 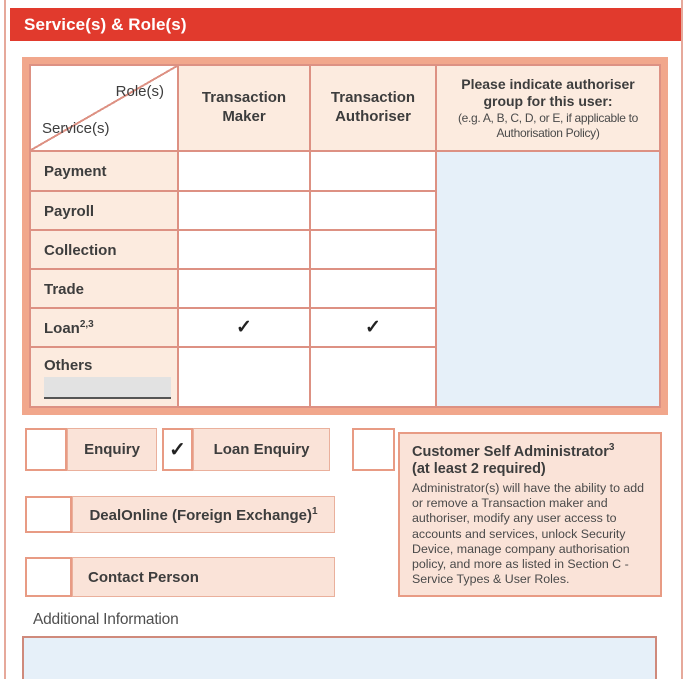 I want to click on service-name: Loan, so click(x=62, y=328).